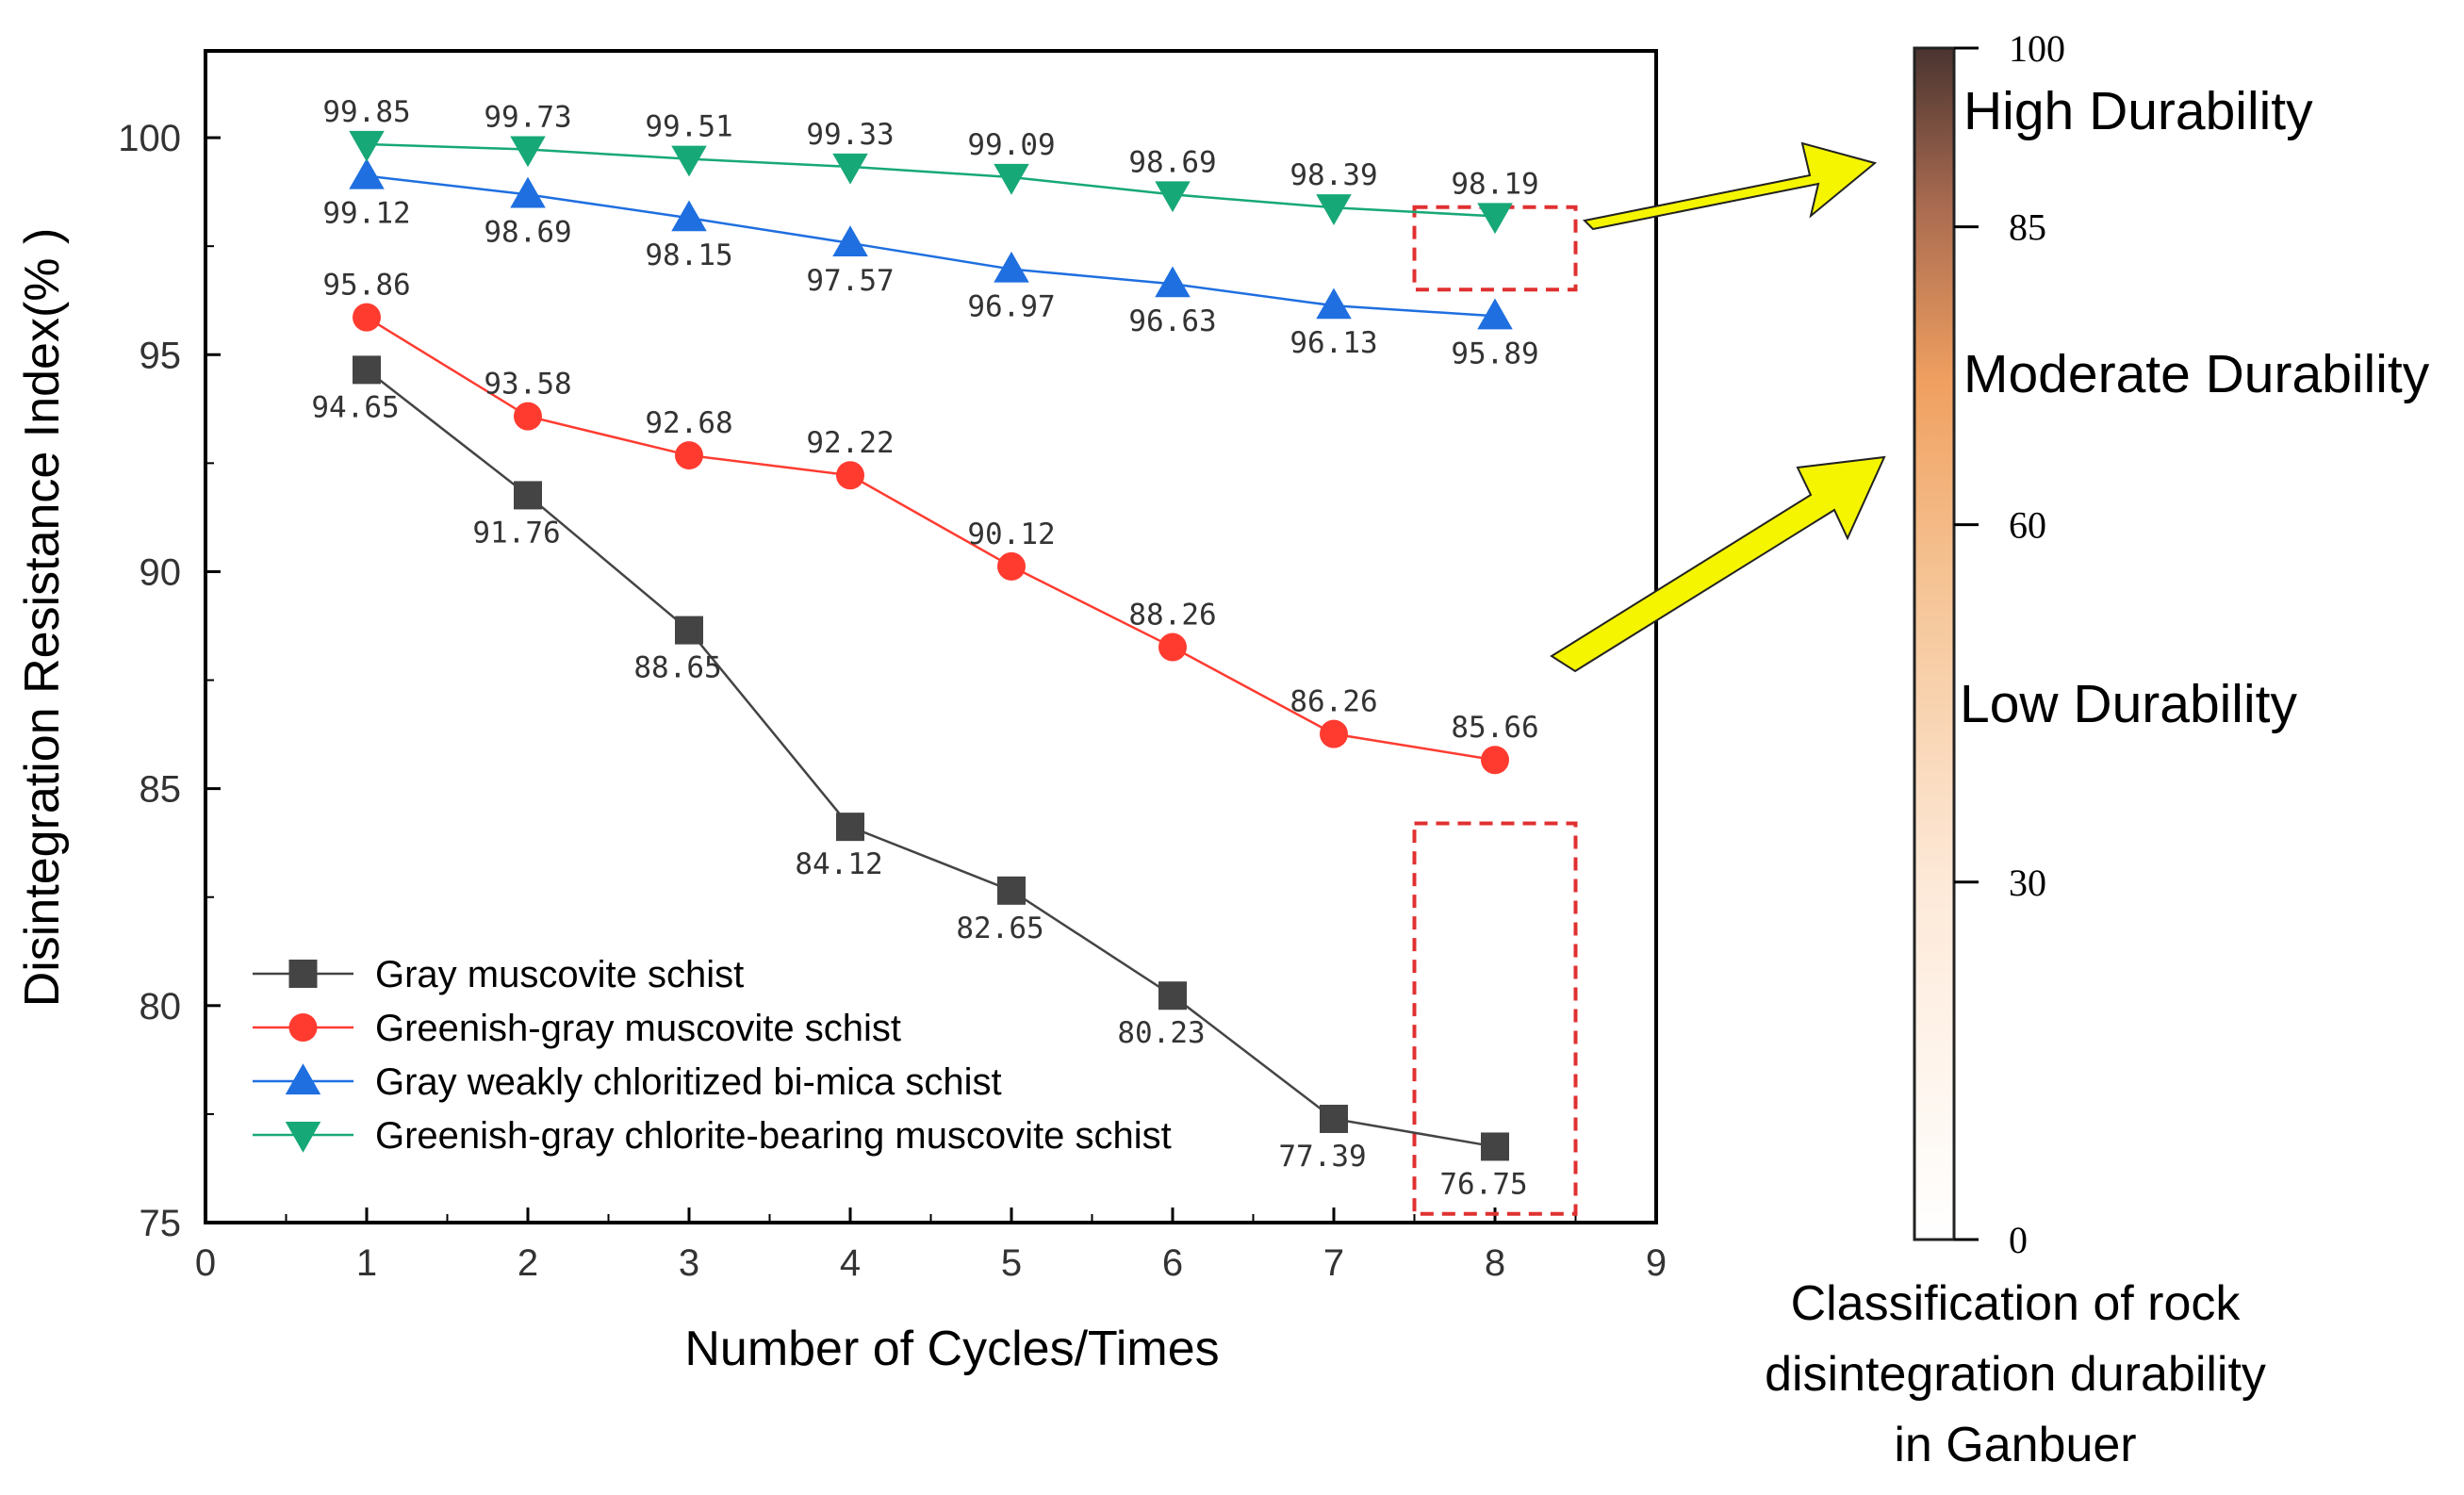 The image size is (2464, 1495). Describe the element at coordinates (638, 1028) in the screenshot. I see `legend-label-2: Greenish-gray muscovite schist` at that location.